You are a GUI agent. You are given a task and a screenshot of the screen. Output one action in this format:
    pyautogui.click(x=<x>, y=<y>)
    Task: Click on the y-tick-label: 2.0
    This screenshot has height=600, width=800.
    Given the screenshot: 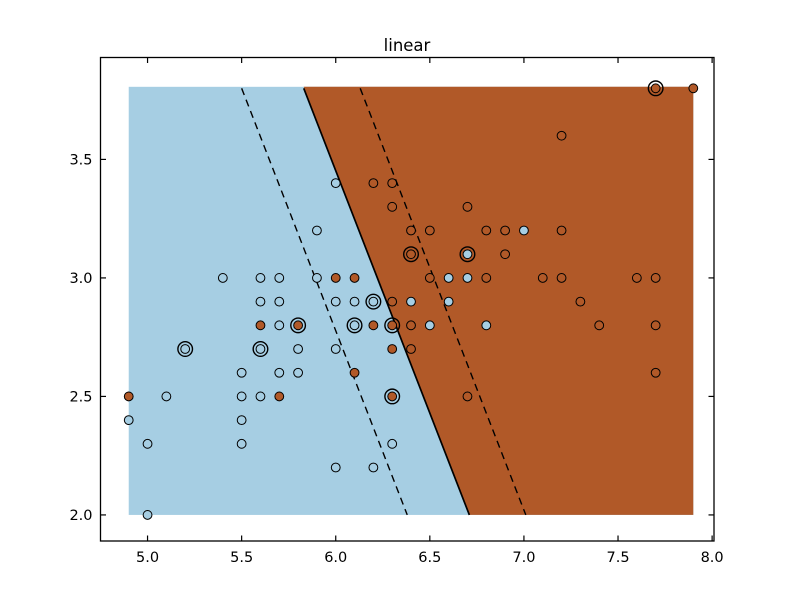 What is the action you would take?
    pyautogui.click(x=80, y=516)
    